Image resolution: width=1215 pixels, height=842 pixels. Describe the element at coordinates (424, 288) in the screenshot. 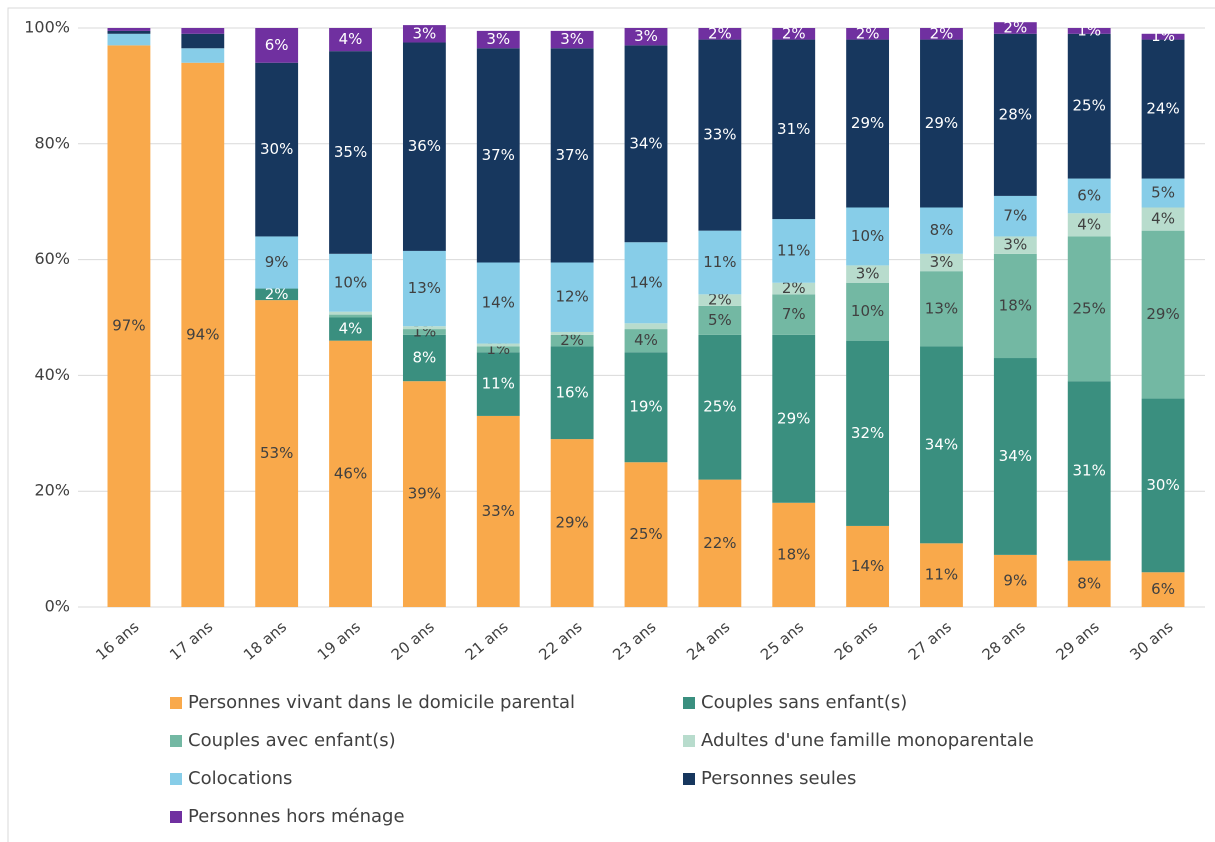

I see `data-label: 13%` at that location.